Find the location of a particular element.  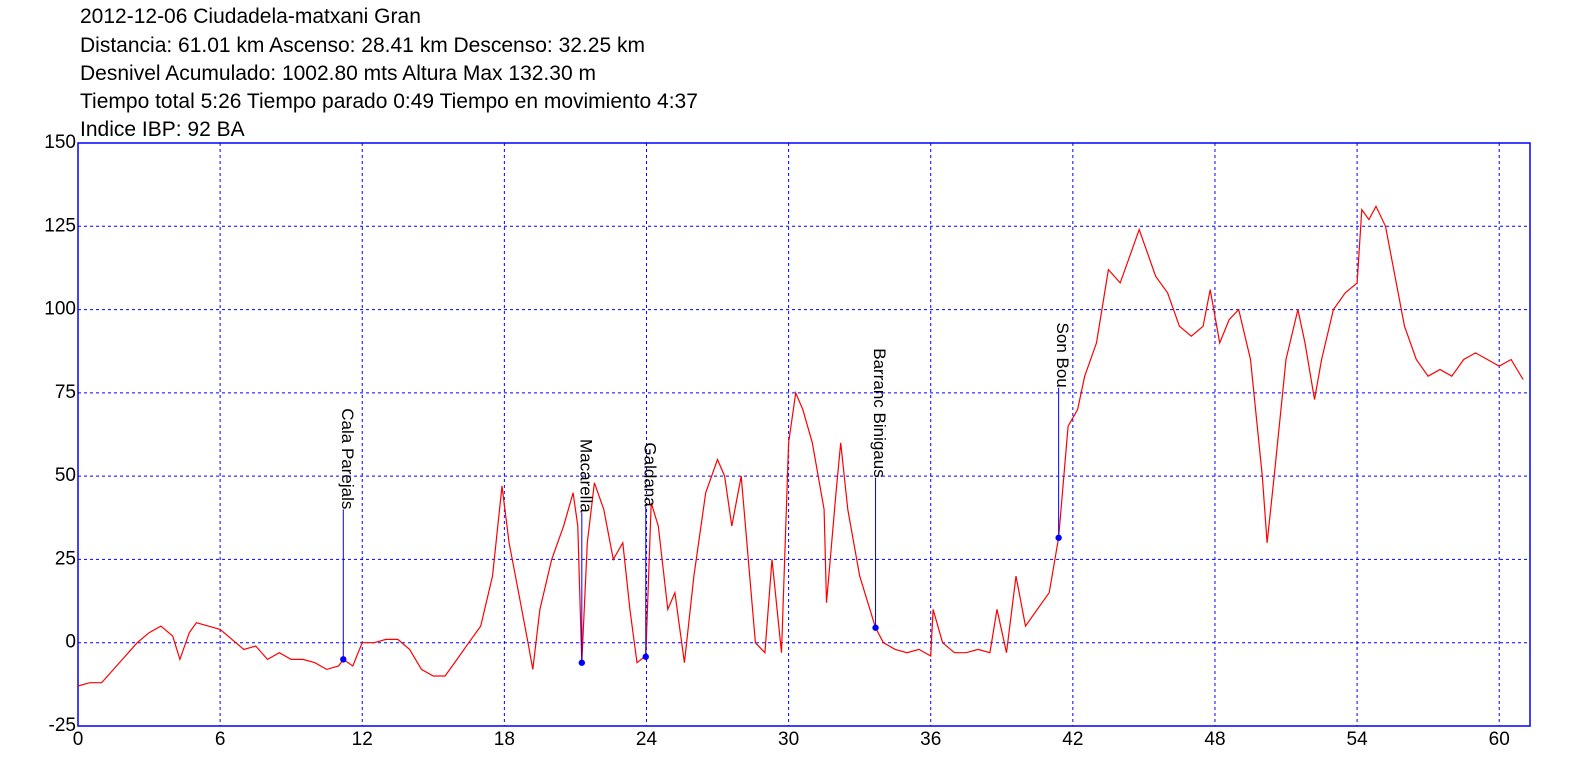

y-tick-label: 50 is located at coordinates (65, 475).